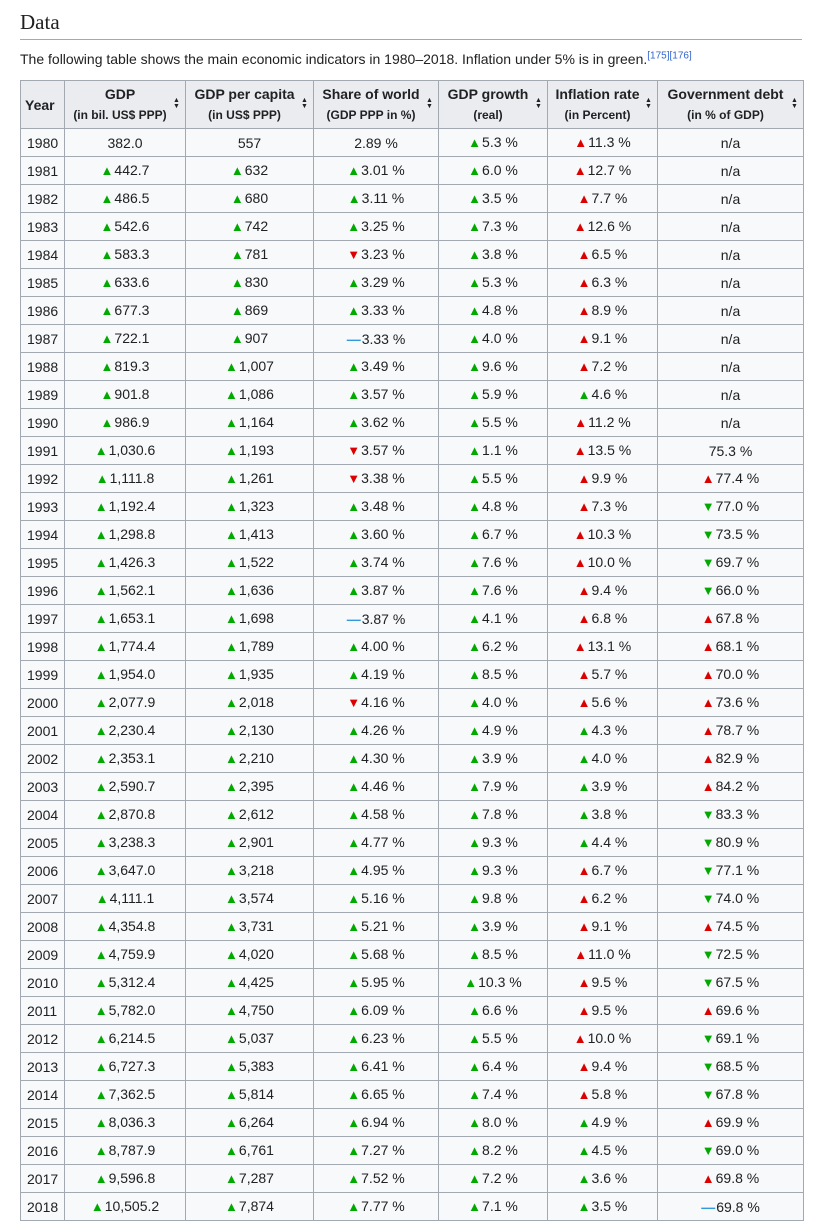 This screenshot has height=1221, width=822. What do you see at coordinates (412, 170) in the screenshot?
I see `table-row: 1981 ▲442.7 ▲632 ▲3.01 % ▲6.0 % ▲12.7 % n/a` at bounding box center [412, 170].